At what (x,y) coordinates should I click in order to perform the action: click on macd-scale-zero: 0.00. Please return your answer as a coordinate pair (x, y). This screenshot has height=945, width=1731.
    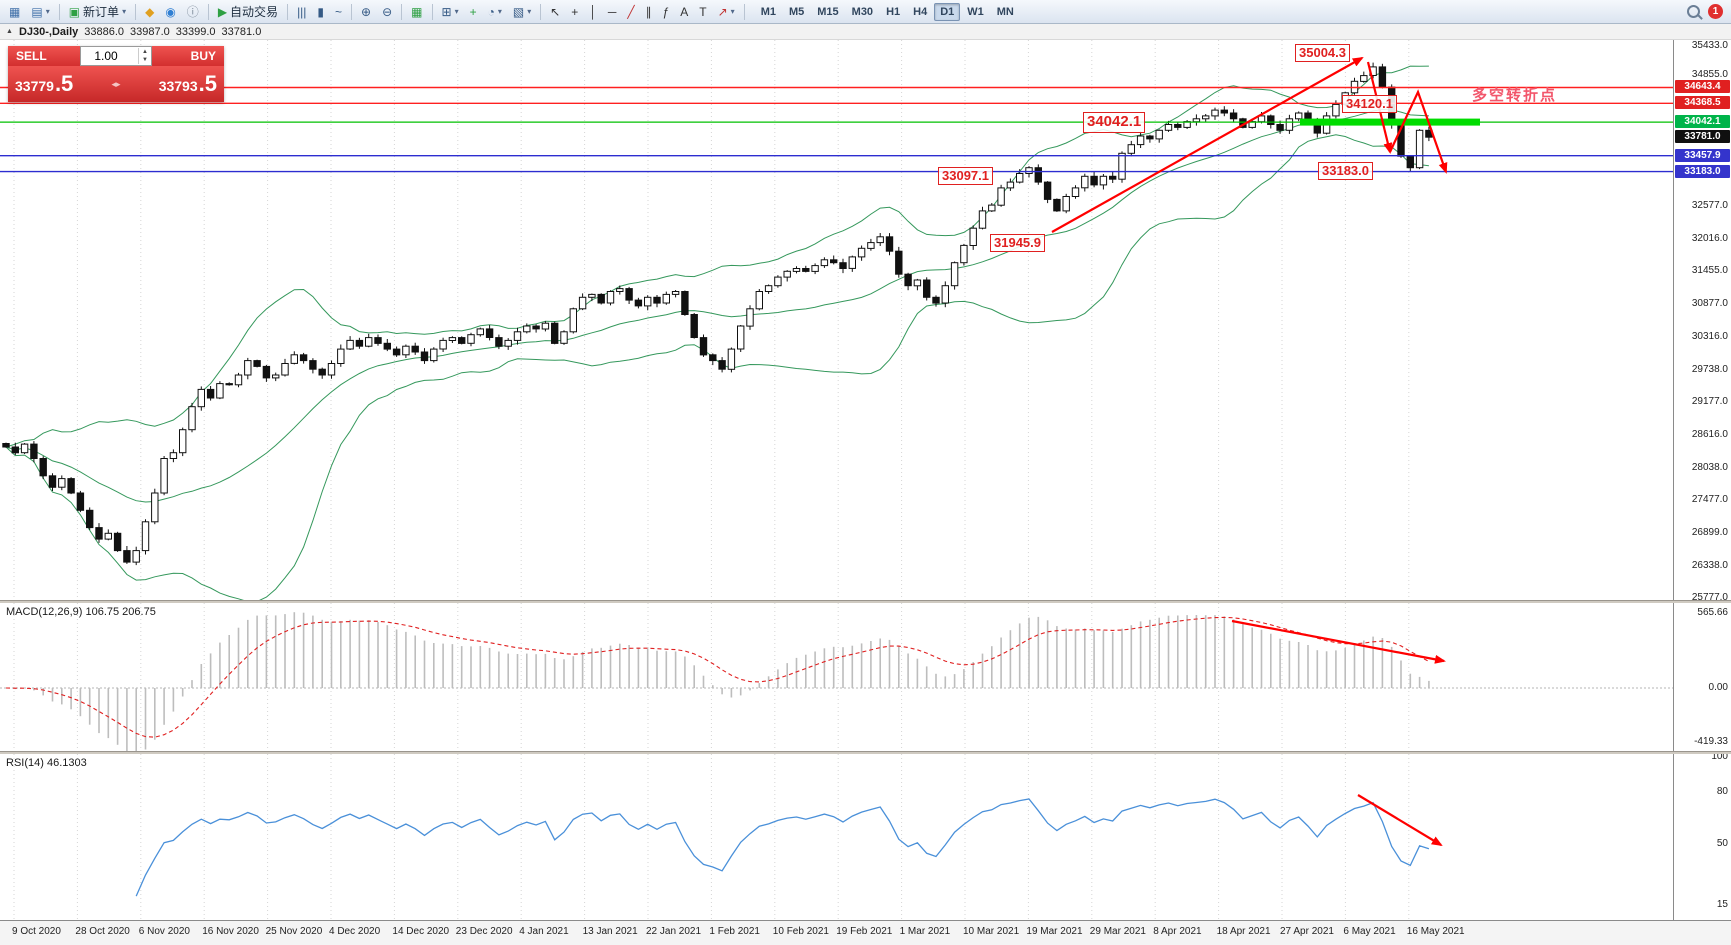
    Looking at the image, I should click on (1718, 687).